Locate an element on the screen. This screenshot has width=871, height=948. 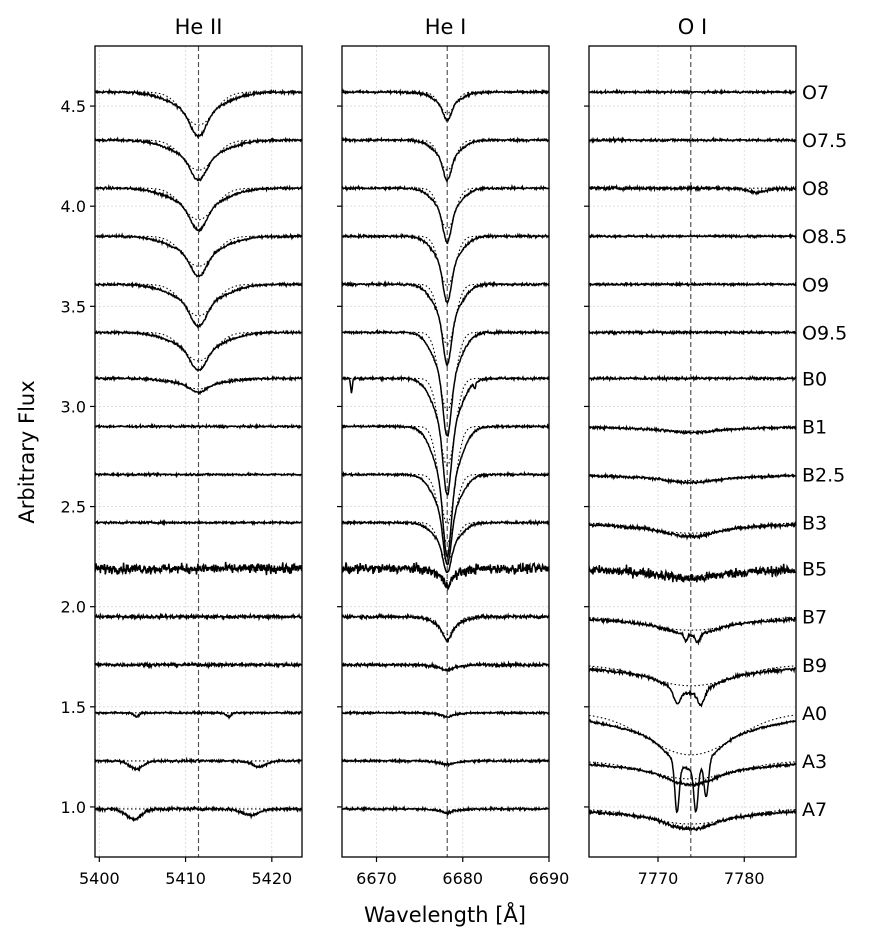
y-tick-label: 3.5 is located at coordinates (73, 306).